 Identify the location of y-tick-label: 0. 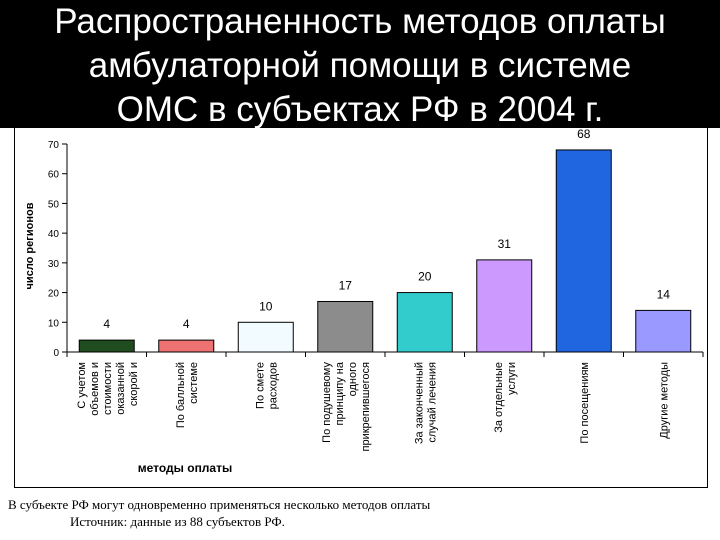
(56, 353).